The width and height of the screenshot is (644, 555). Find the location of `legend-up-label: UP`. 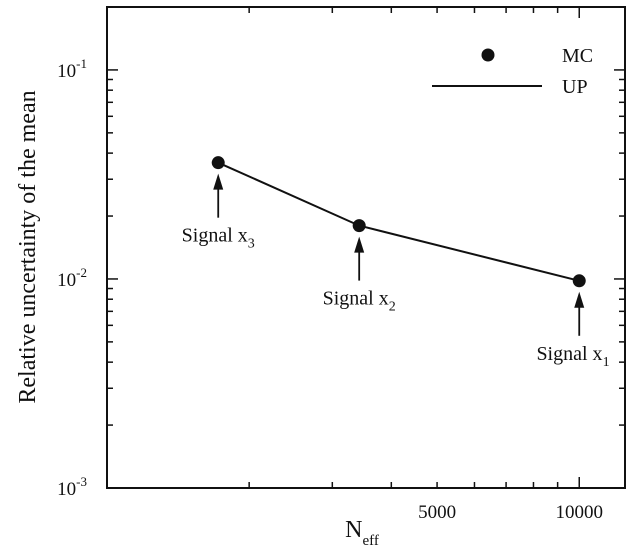

legend-up-label: UP is located at coordinates (575, 87).